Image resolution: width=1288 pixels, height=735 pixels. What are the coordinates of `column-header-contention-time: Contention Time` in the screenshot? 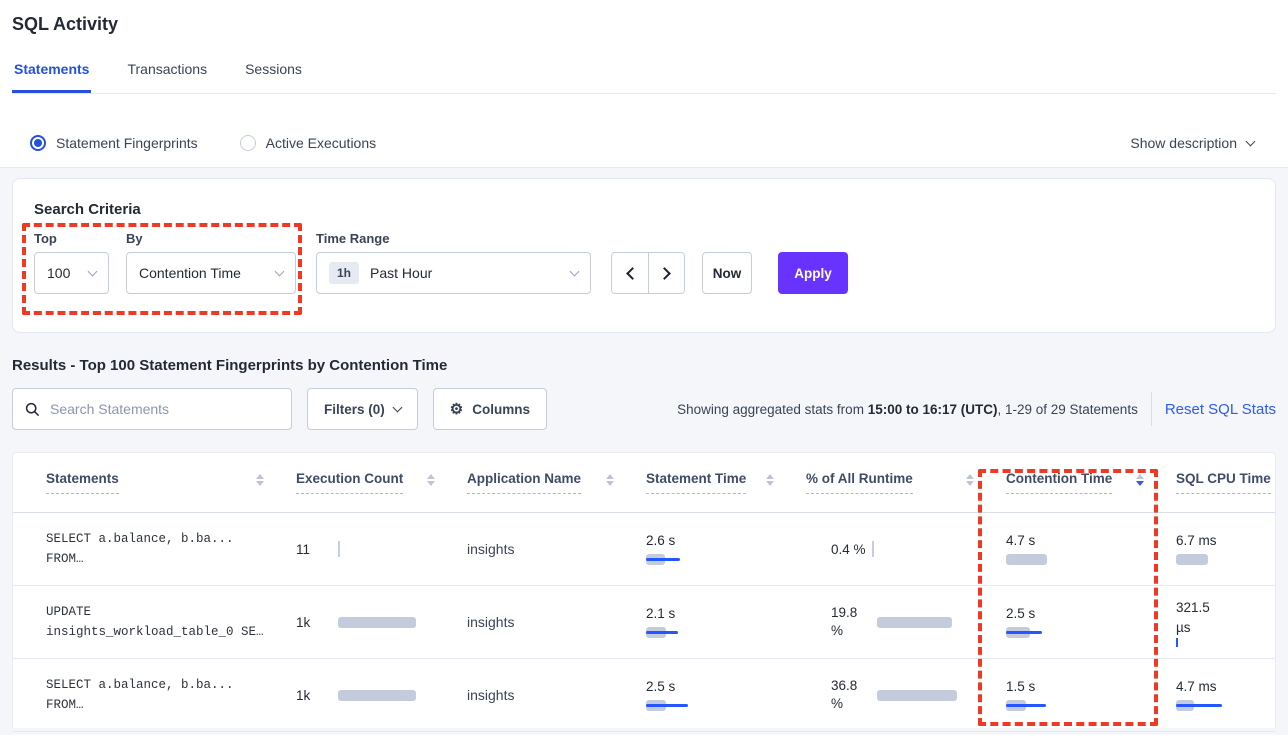 It's located at (1091, 482).